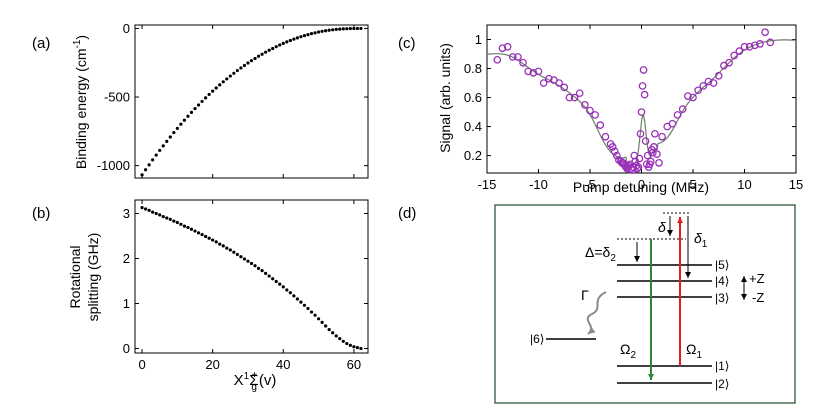  What do you see at coordinates (41, 43) in the screenshot?
I see `panel-label-a: (a)` at bounding box center [41, 43].